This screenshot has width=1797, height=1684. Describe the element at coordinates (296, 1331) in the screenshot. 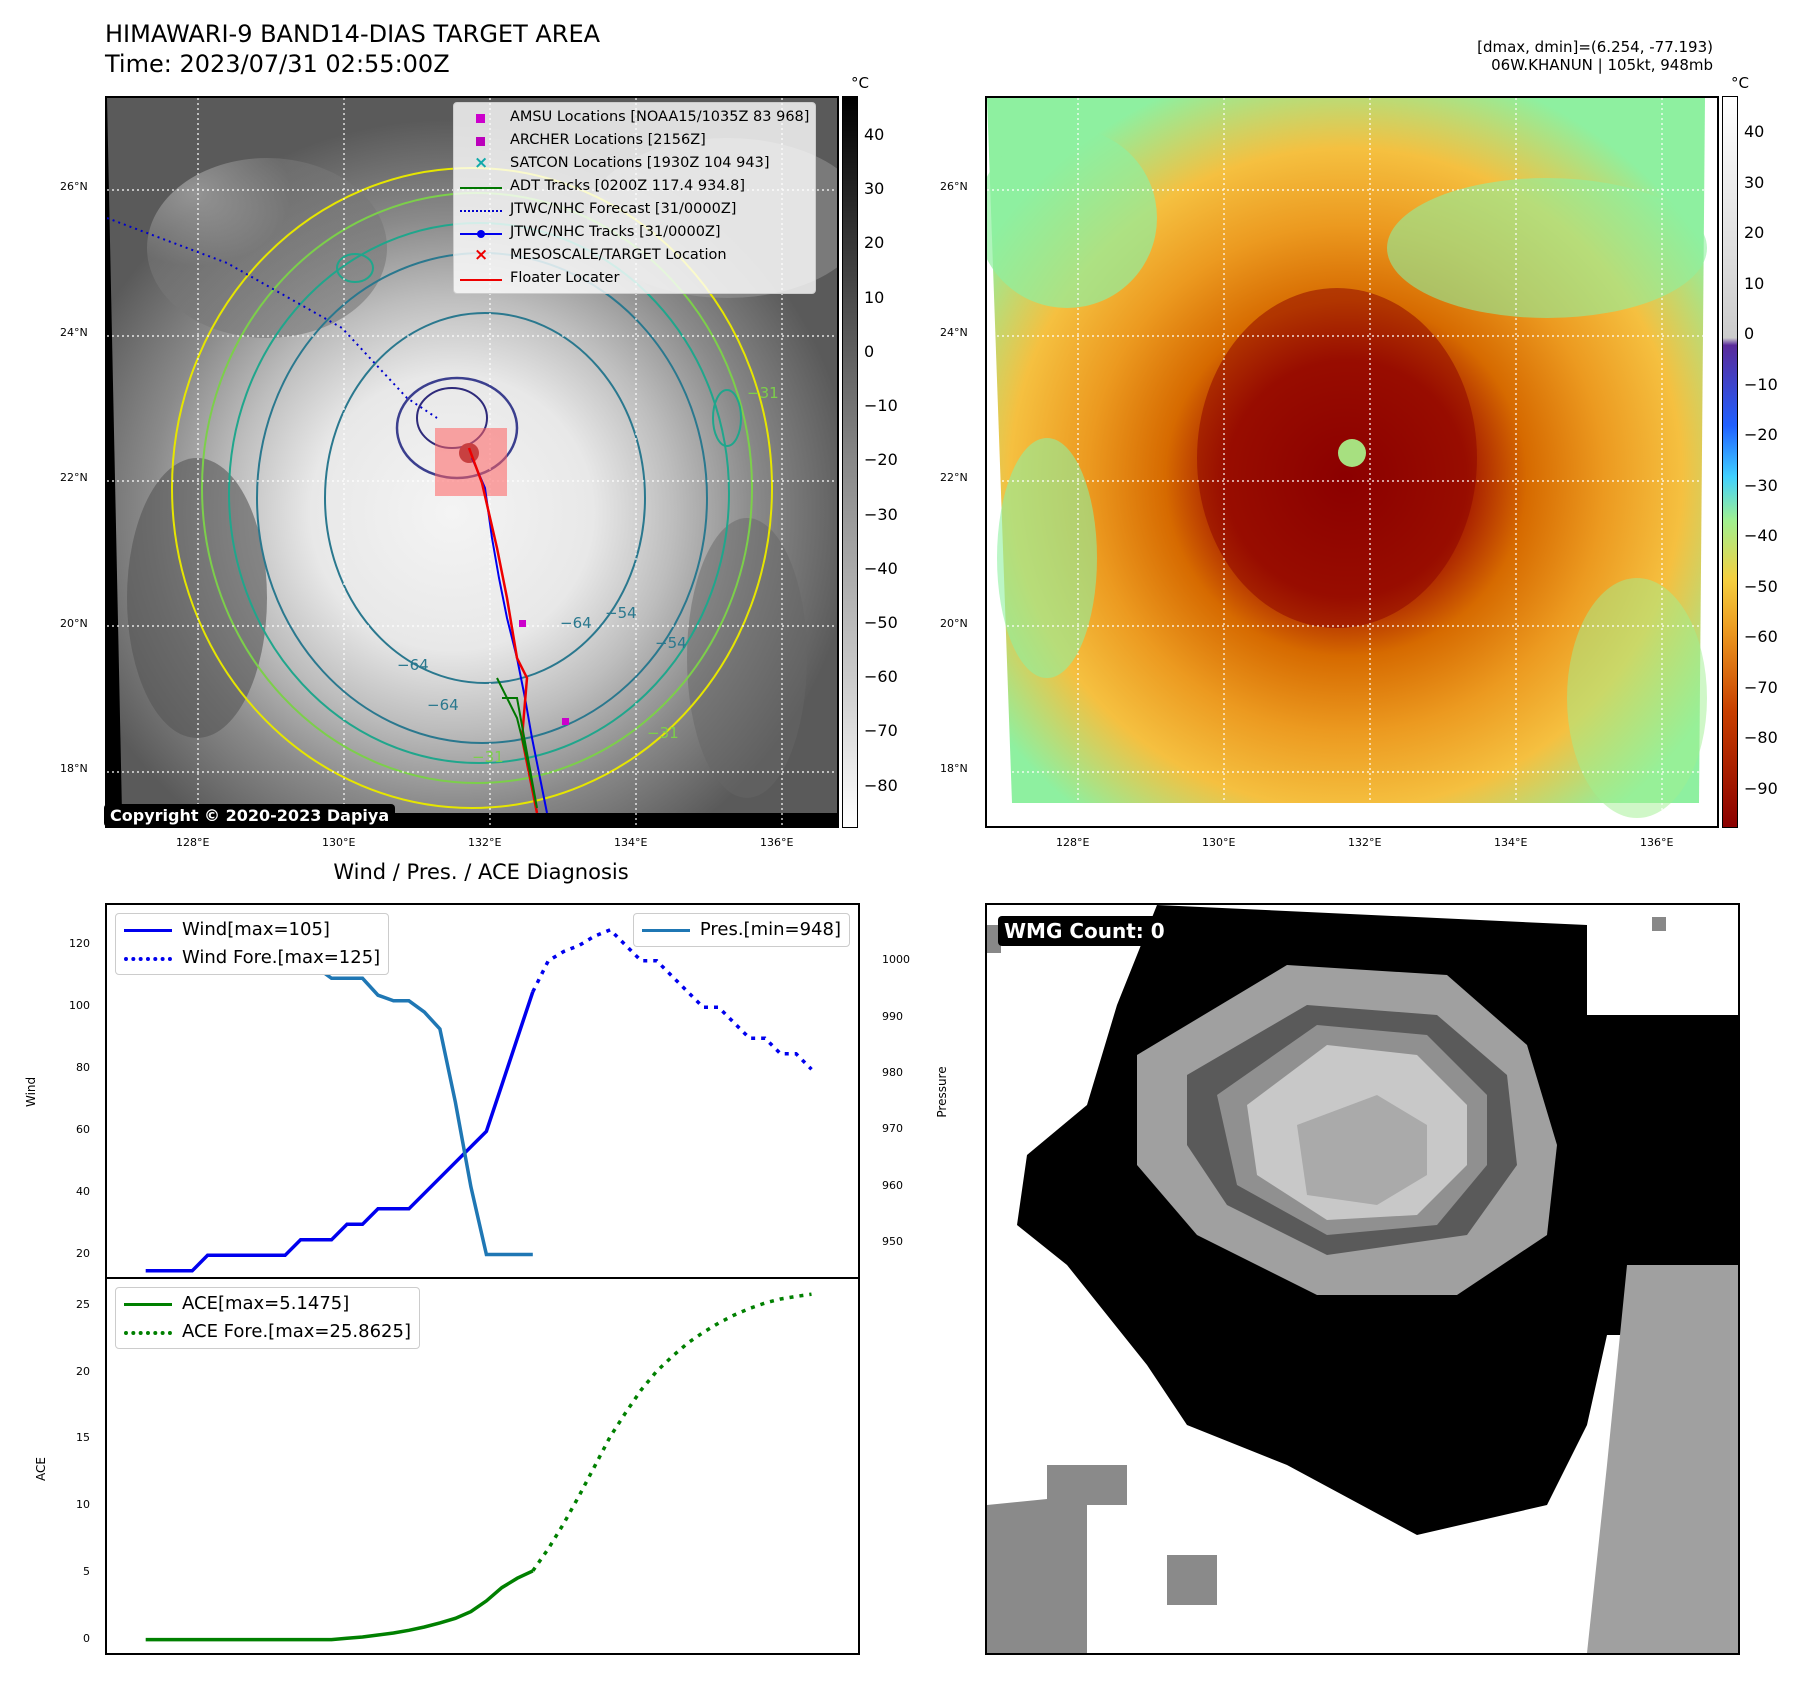

I see `ace-fore-legend-label: ACE Fore.[max=25.8625]` at that location.